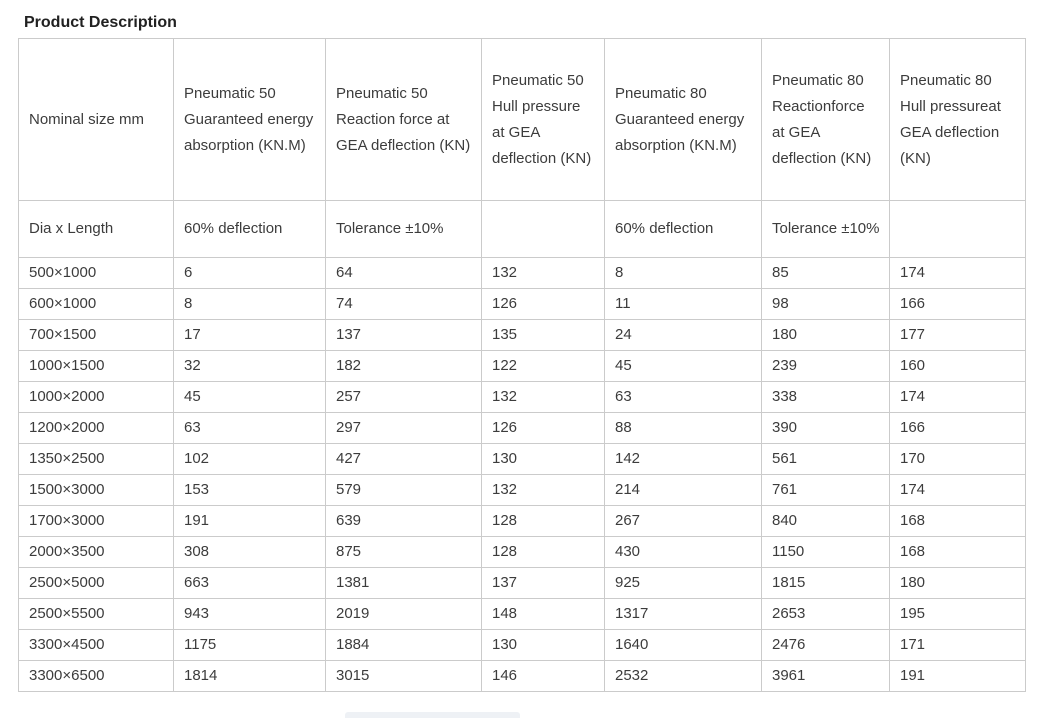 The image size is (1043, 718). I want to click on value-cell: 3015, so click(403, 676).